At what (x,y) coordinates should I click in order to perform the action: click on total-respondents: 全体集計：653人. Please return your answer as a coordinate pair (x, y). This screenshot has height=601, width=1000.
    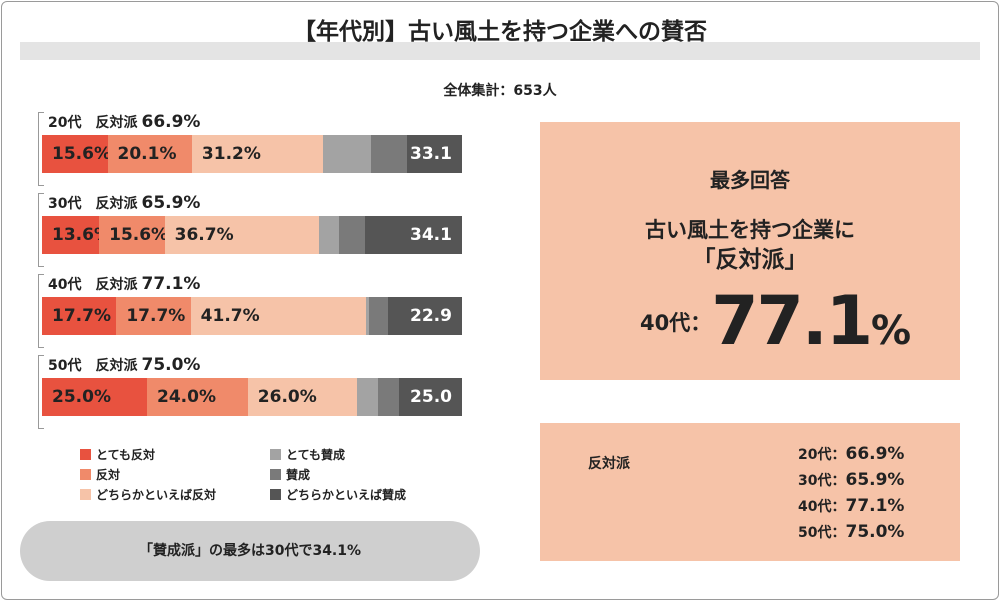
    Looking at the image, I should click on (500, 91).